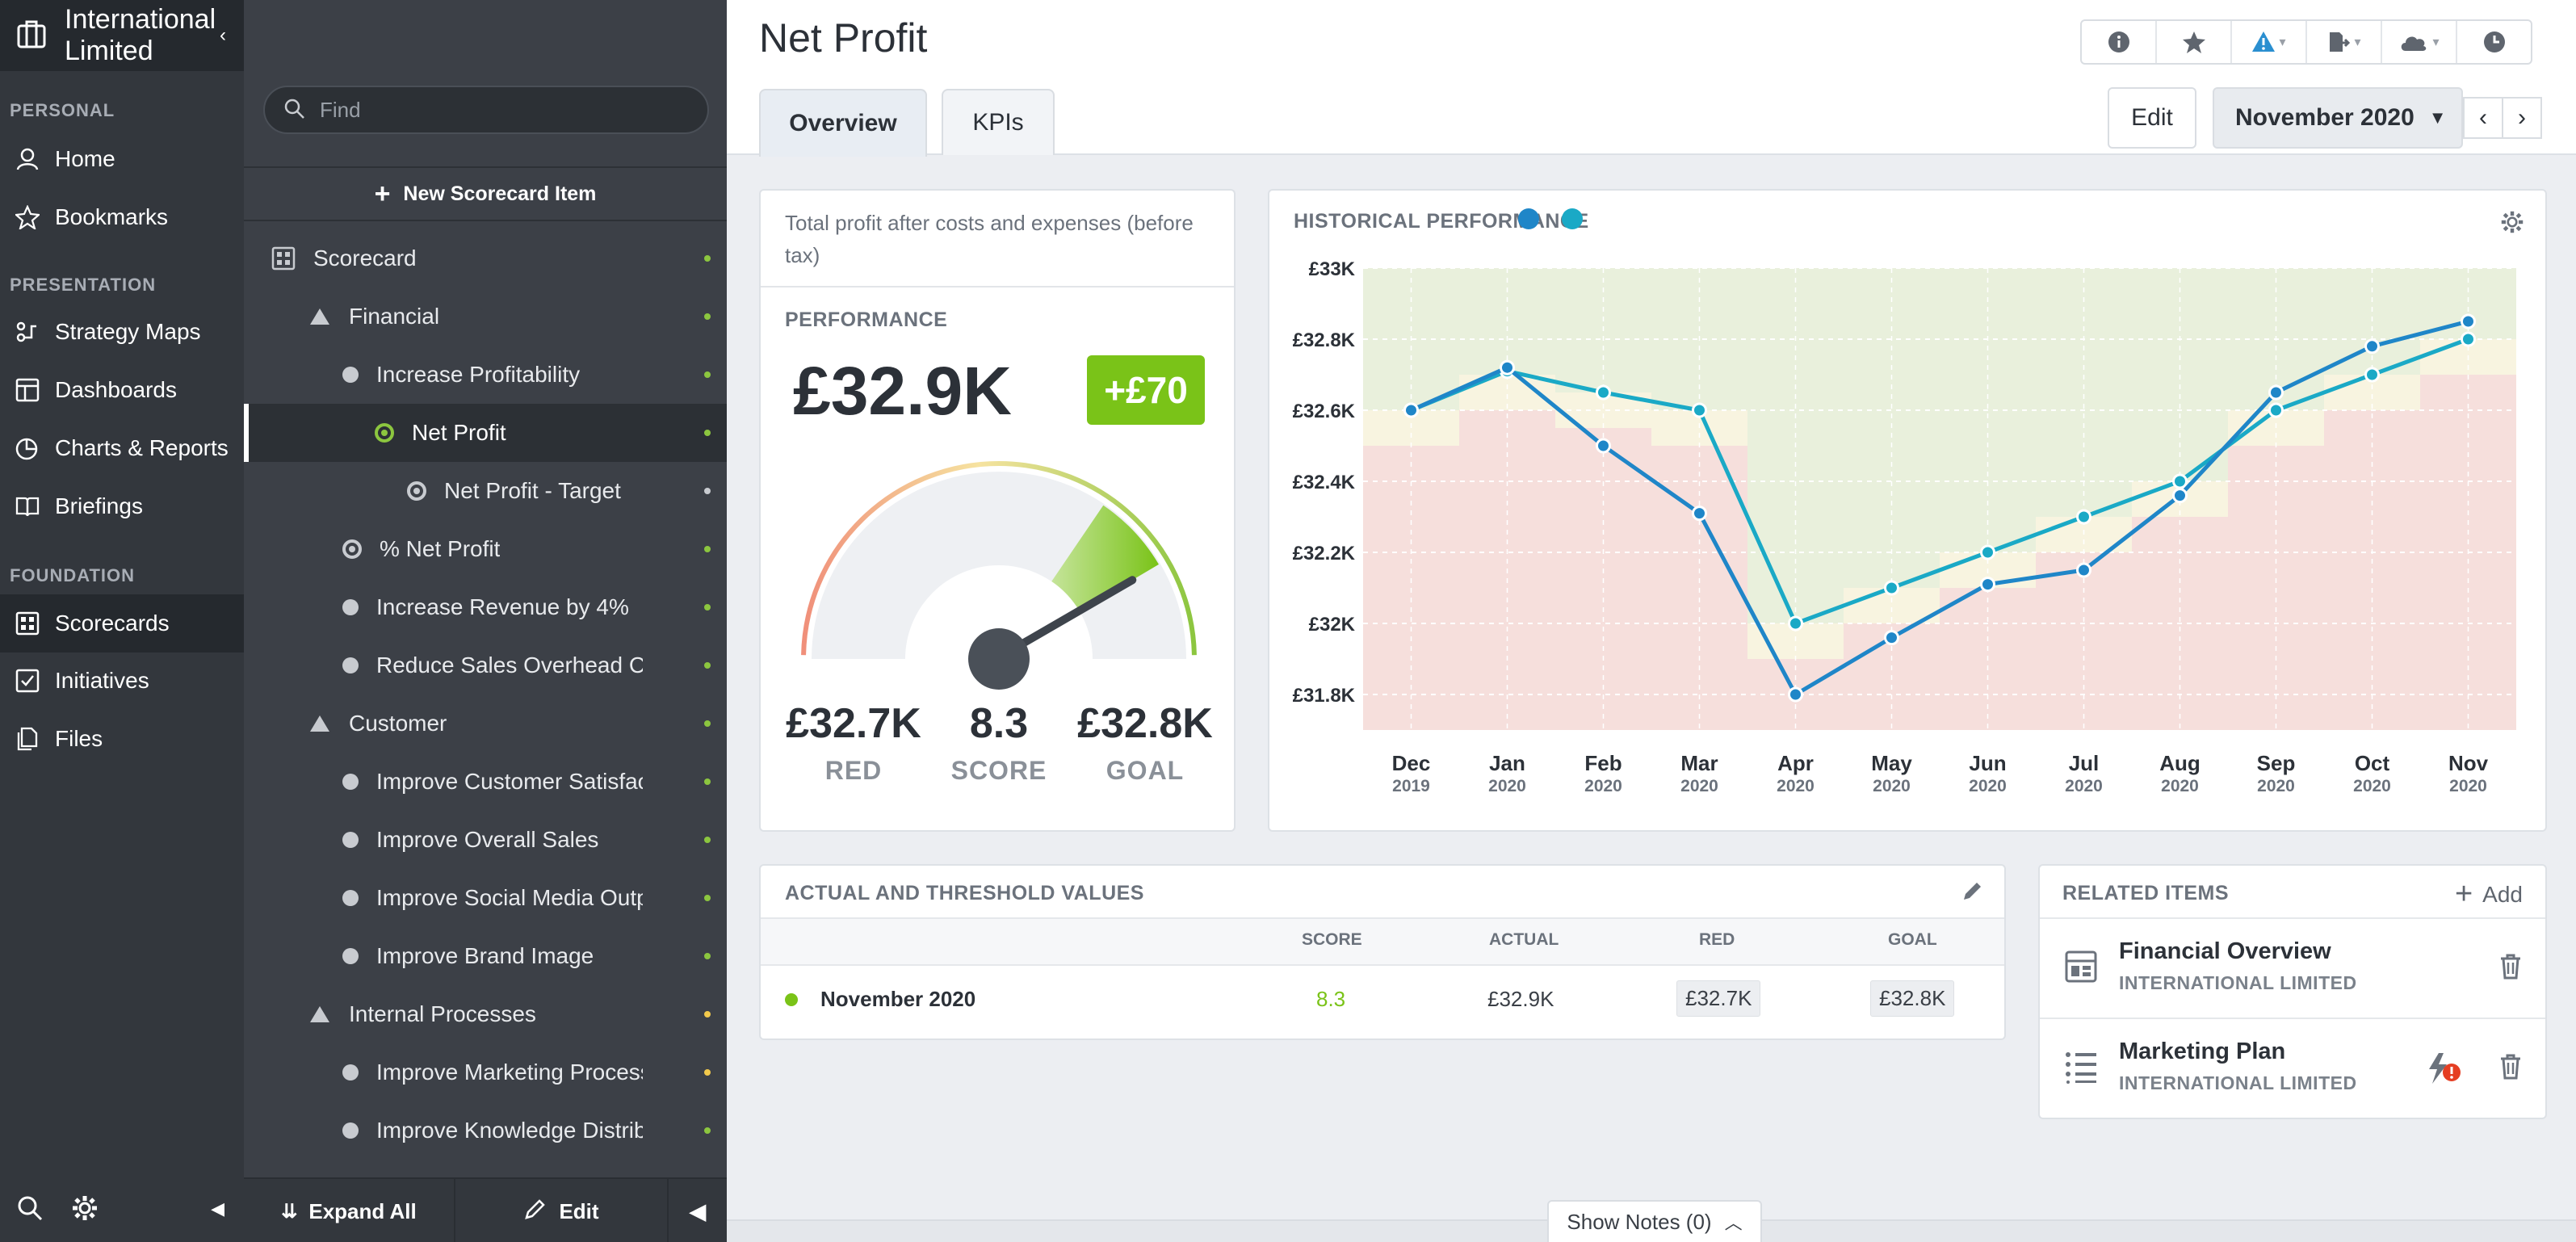 The width and height of the screenshot is (2576, 1242). I want to click on x-tick-month: Mar, so click(1699, 763).